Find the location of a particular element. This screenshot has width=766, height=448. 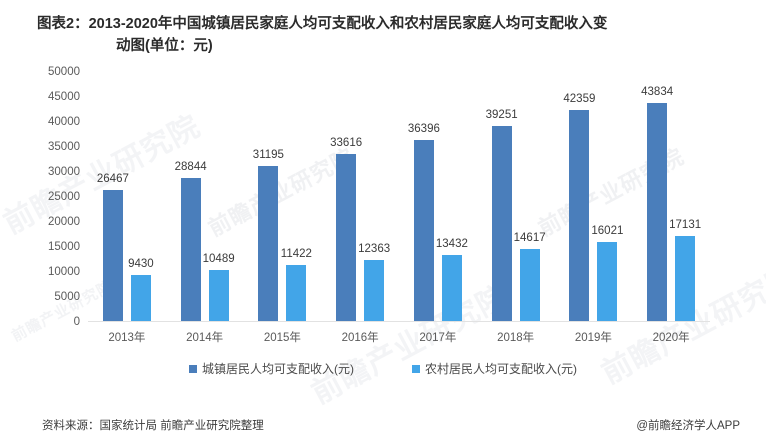

y-axis-tick: 20000 is located at coordinates (64, 222).